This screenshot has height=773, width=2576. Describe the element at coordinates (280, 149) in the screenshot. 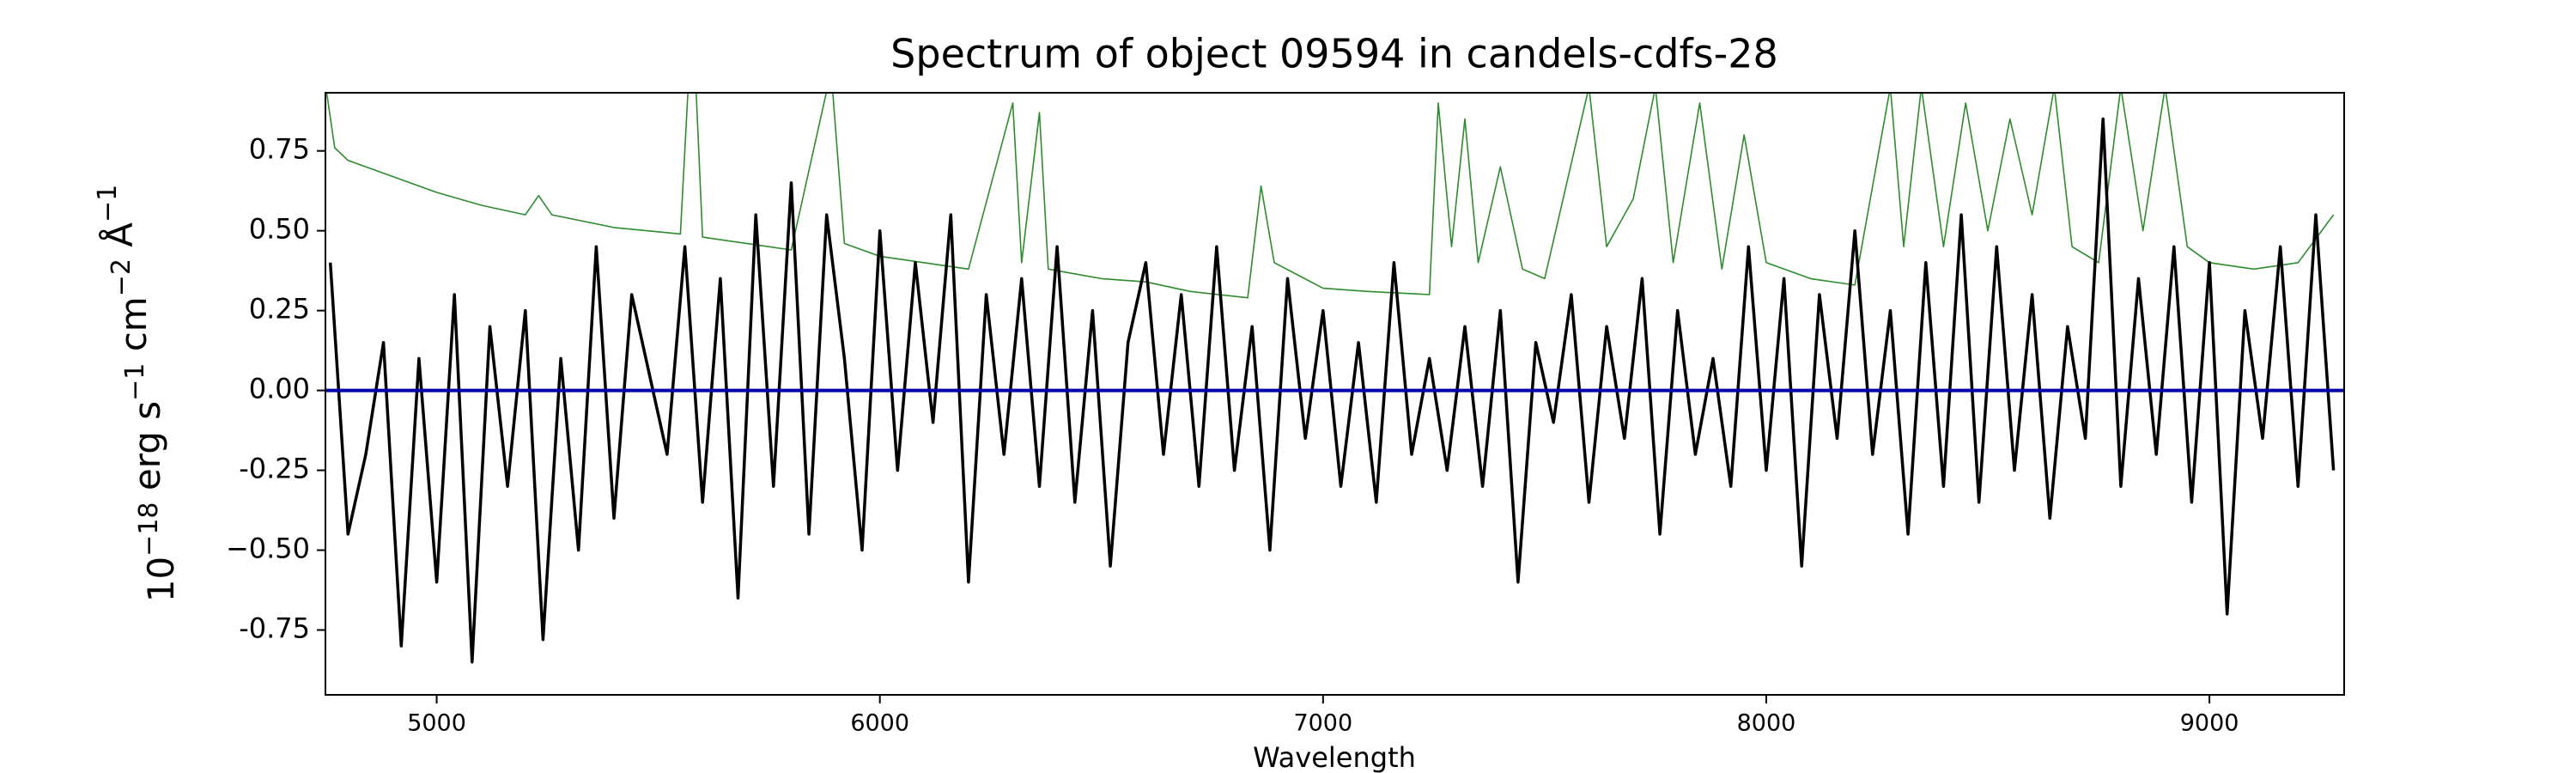

I see `y-tick-label: 0.75` at that location.